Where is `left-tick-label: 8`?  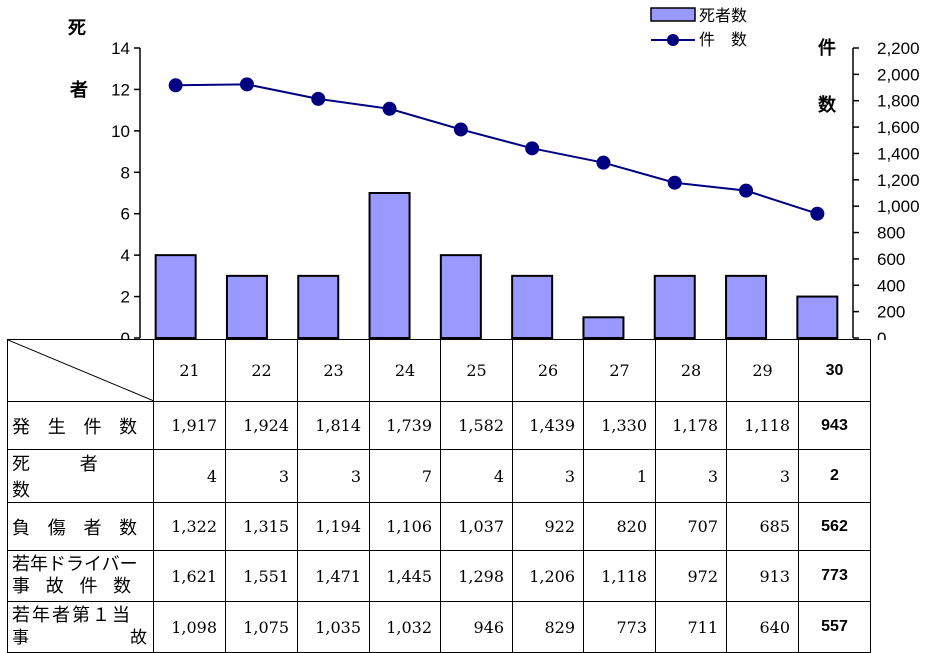
left-tick-label: 8 is located at coordinates (125, 172).